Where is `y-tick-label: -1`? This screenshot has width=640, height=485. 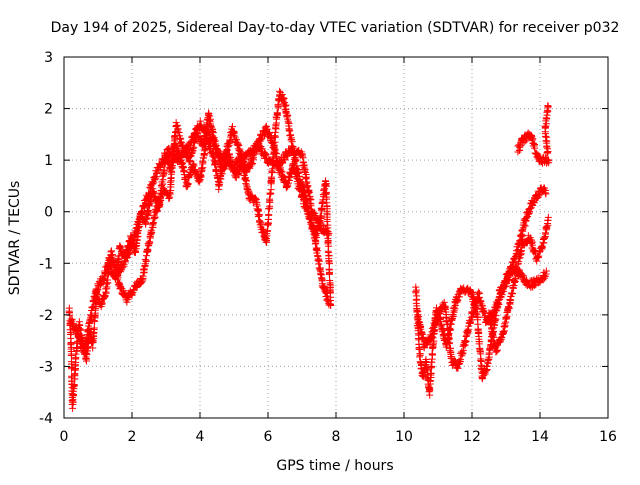 y-tick-label: -1 is located at coordinates (46, 264).